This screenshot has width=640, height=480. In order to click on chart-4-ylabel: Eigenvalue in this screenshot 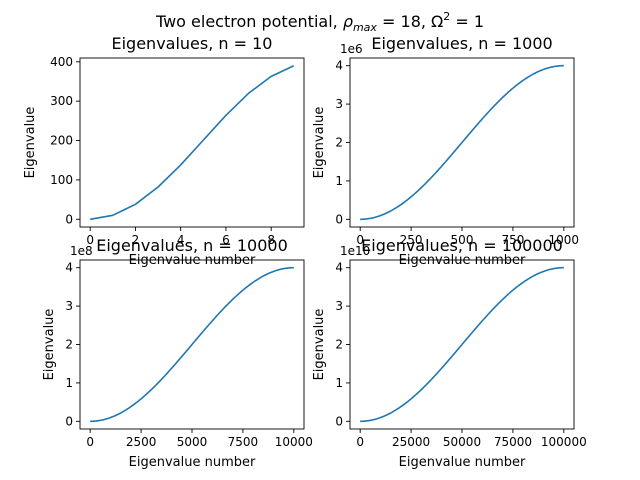, I will do `click(319, 345)`.